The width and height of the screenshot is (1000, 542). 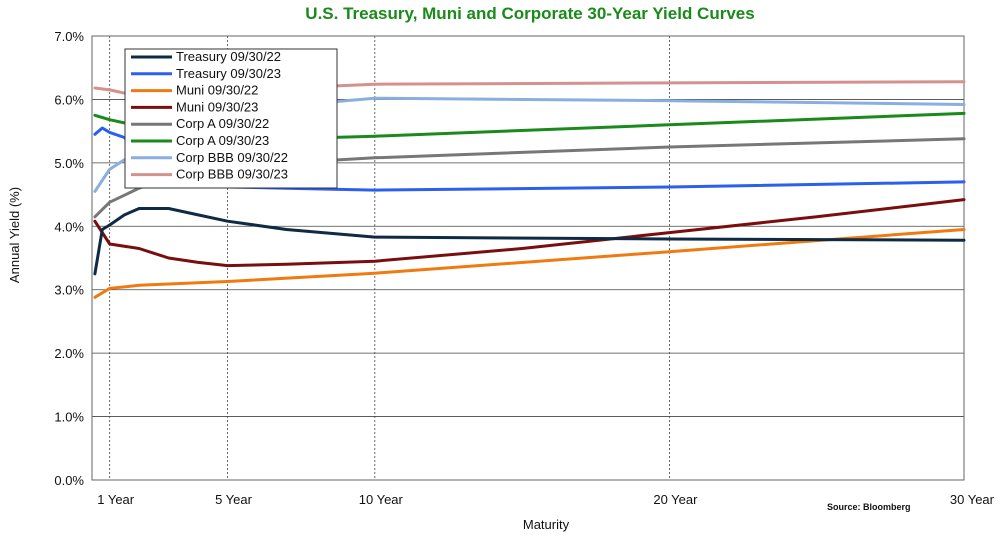 I want to click on x-tick-label: 5 Year, so click(x=234, y=499).